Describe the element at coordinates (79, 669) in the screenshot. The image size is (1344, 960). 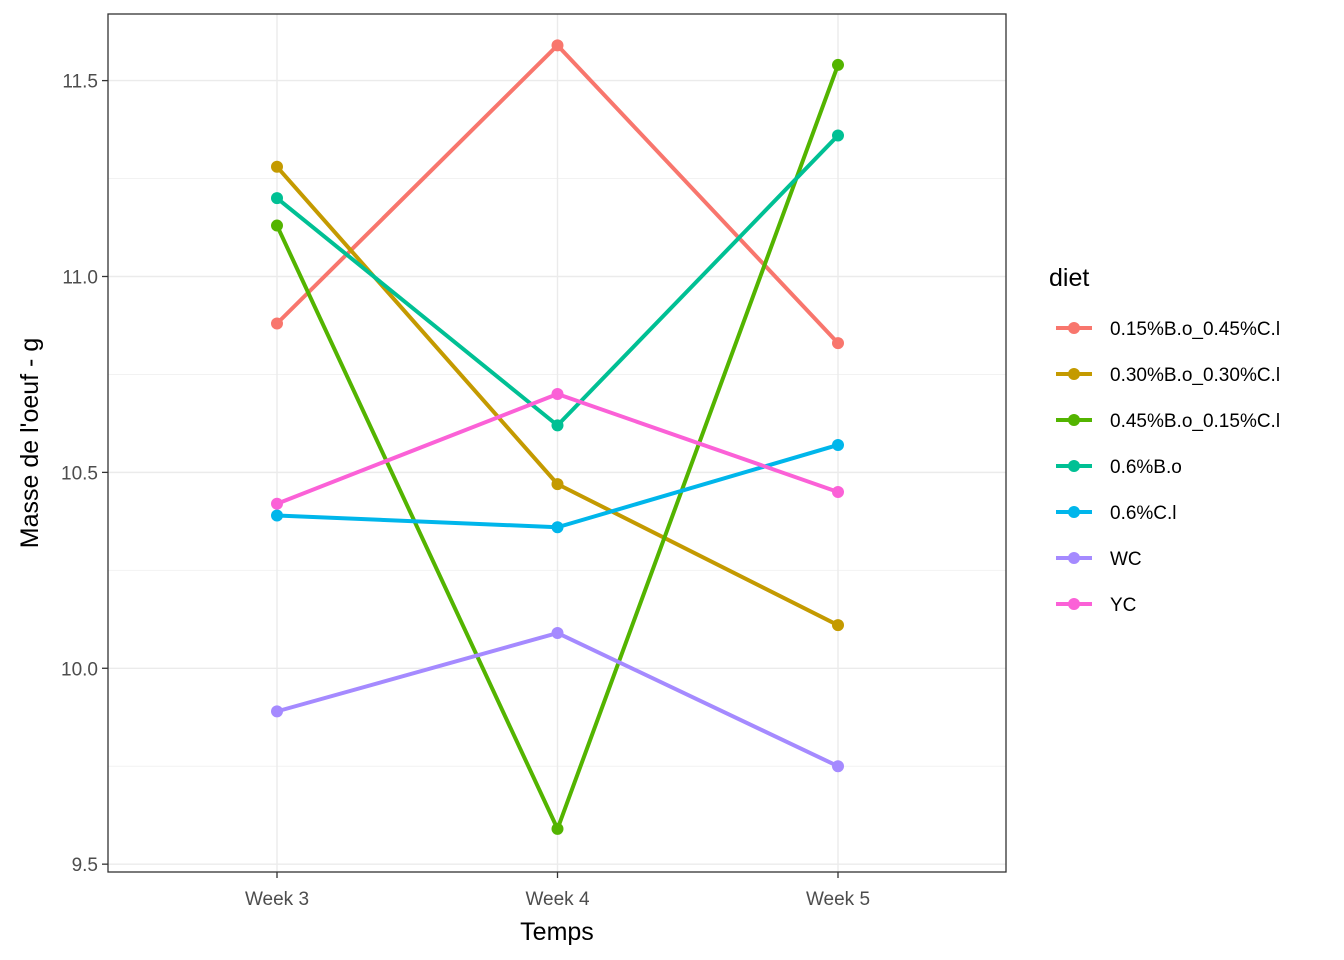
I see `y-tick-label: 10.0` at that location.